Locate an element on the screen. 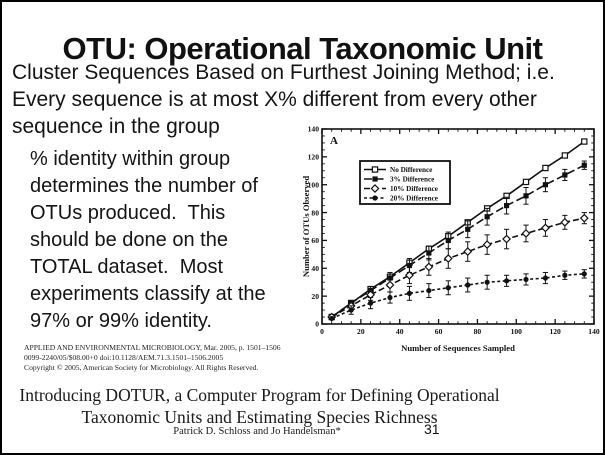 This screenshot has width=605, height=455. slide-title: OTU: Operational Taxonomic Unit is located at coordinates (302, 48).